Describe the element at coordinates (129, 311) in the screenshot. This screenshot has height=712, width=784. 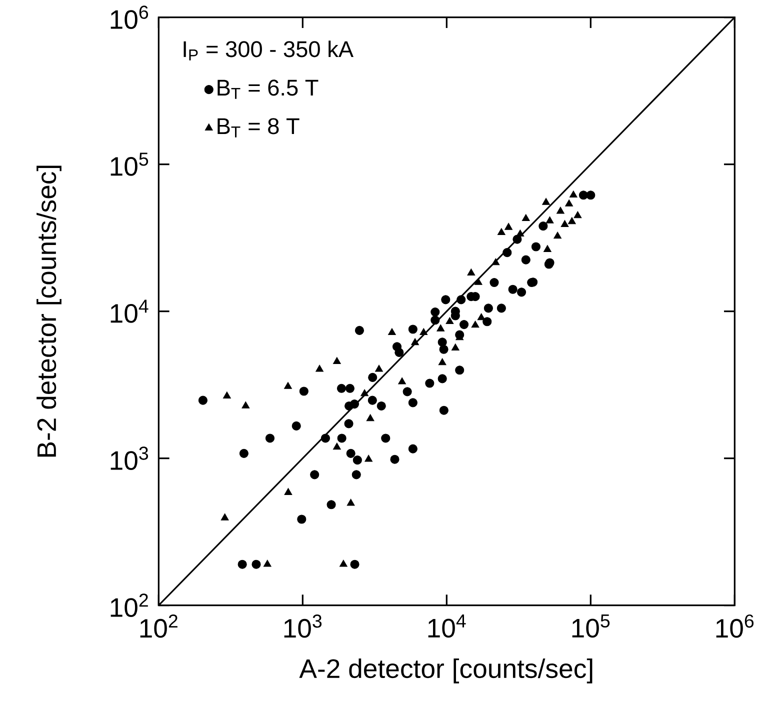
I see `y-tick-label: 10$^{4}$` at that location.